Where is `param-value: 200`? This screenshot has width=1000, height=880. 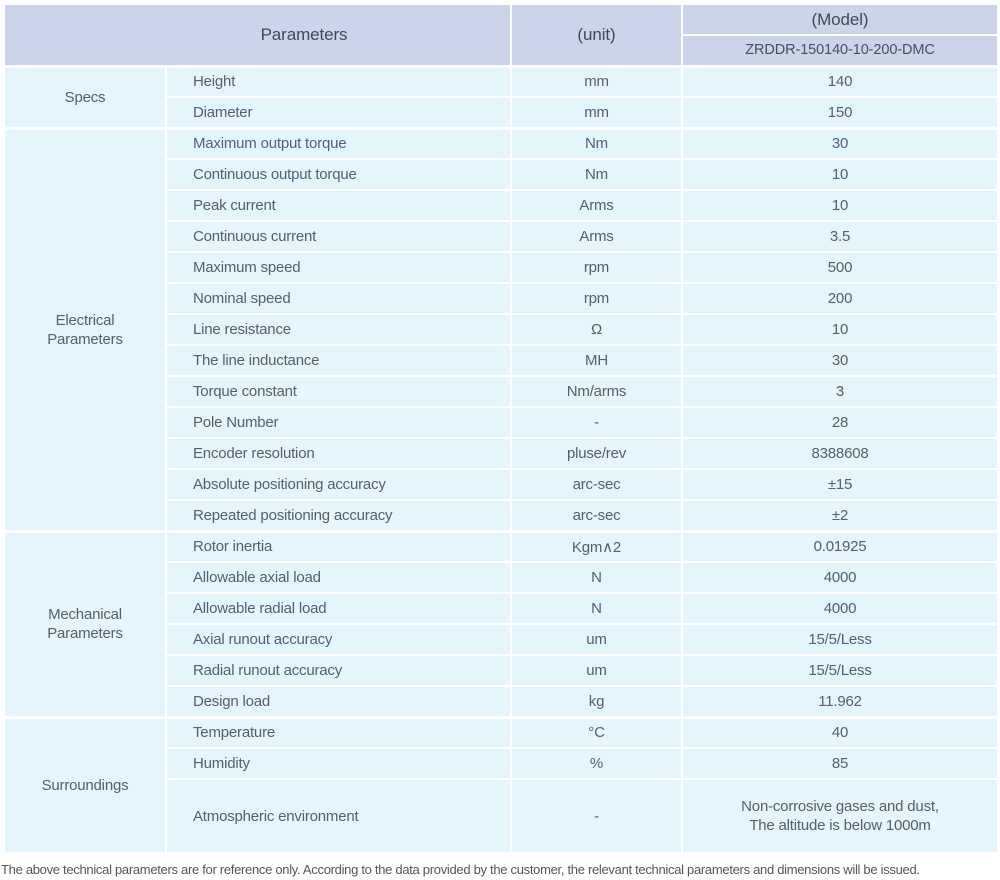 param-value: 200 is located at coordinates (840, 298).